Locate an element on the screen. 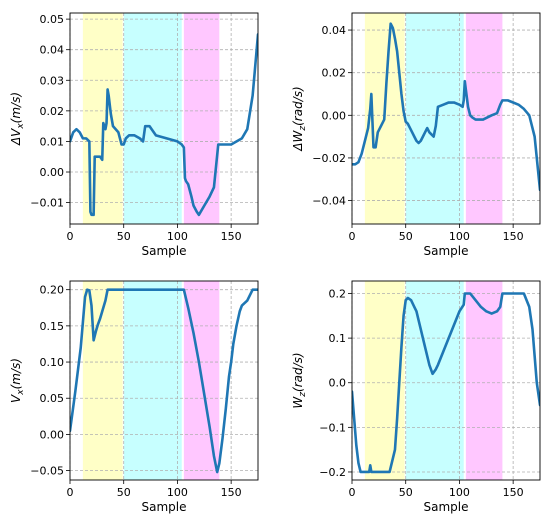  y-axis-symbol: V is located at coordinates (16, 398).